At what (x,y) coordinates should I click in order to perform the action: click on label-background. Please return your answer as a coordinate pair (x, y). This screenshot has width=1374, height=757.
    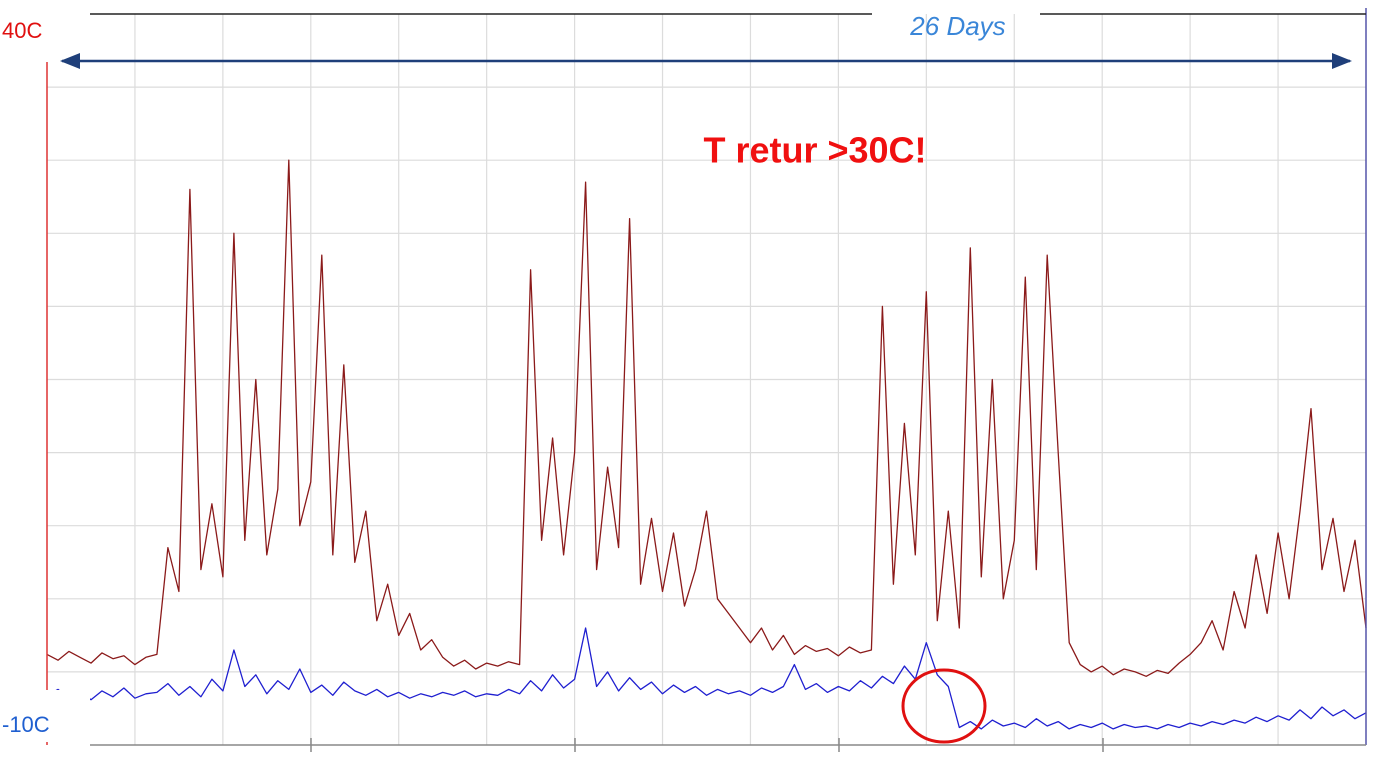
    Looking at the image, I should click on (45, 716).